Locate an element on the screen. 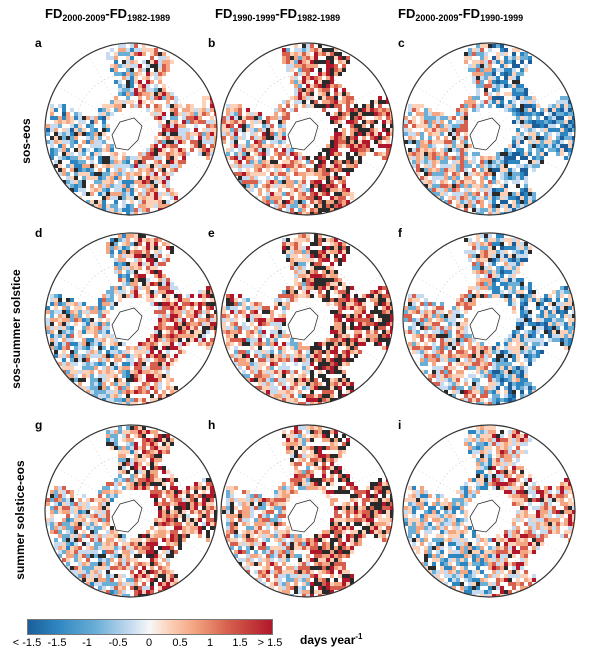 The image size is (600, 664). colorbar-tick: < -1.5 is located at coordinates (27, 643).